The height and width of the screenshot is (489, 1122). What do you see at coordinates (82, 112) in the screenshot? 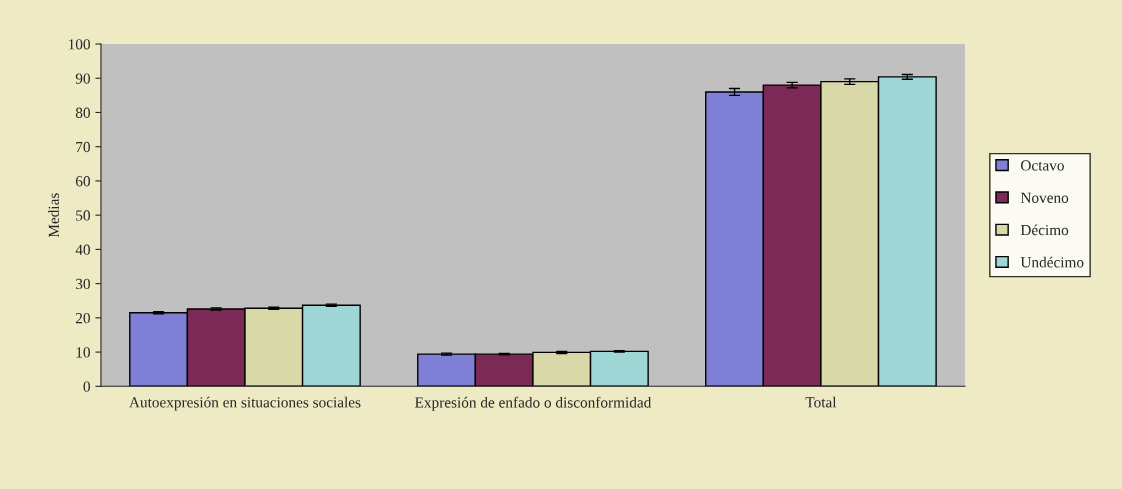
I see `y-tick-label: 80` at bounding box center [82, 112].